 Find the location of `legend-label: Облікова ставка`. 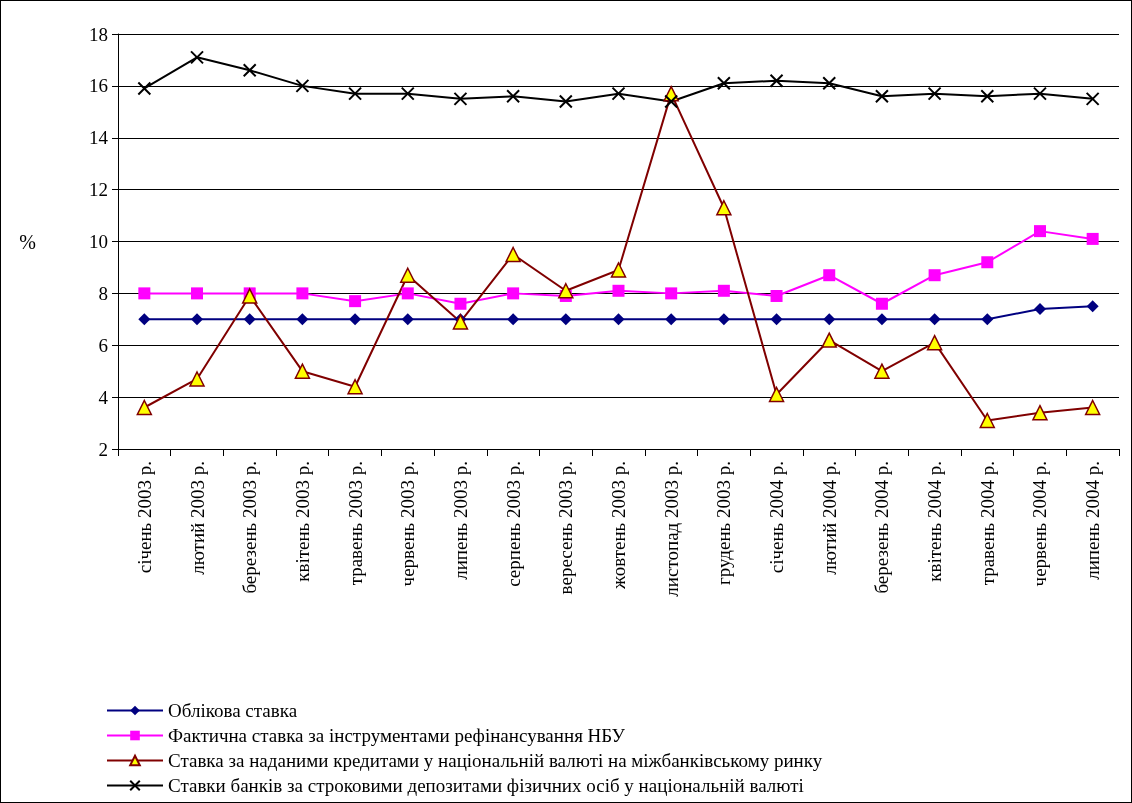

legend-label: Облікова ставка is located at coordinates (233, 710).